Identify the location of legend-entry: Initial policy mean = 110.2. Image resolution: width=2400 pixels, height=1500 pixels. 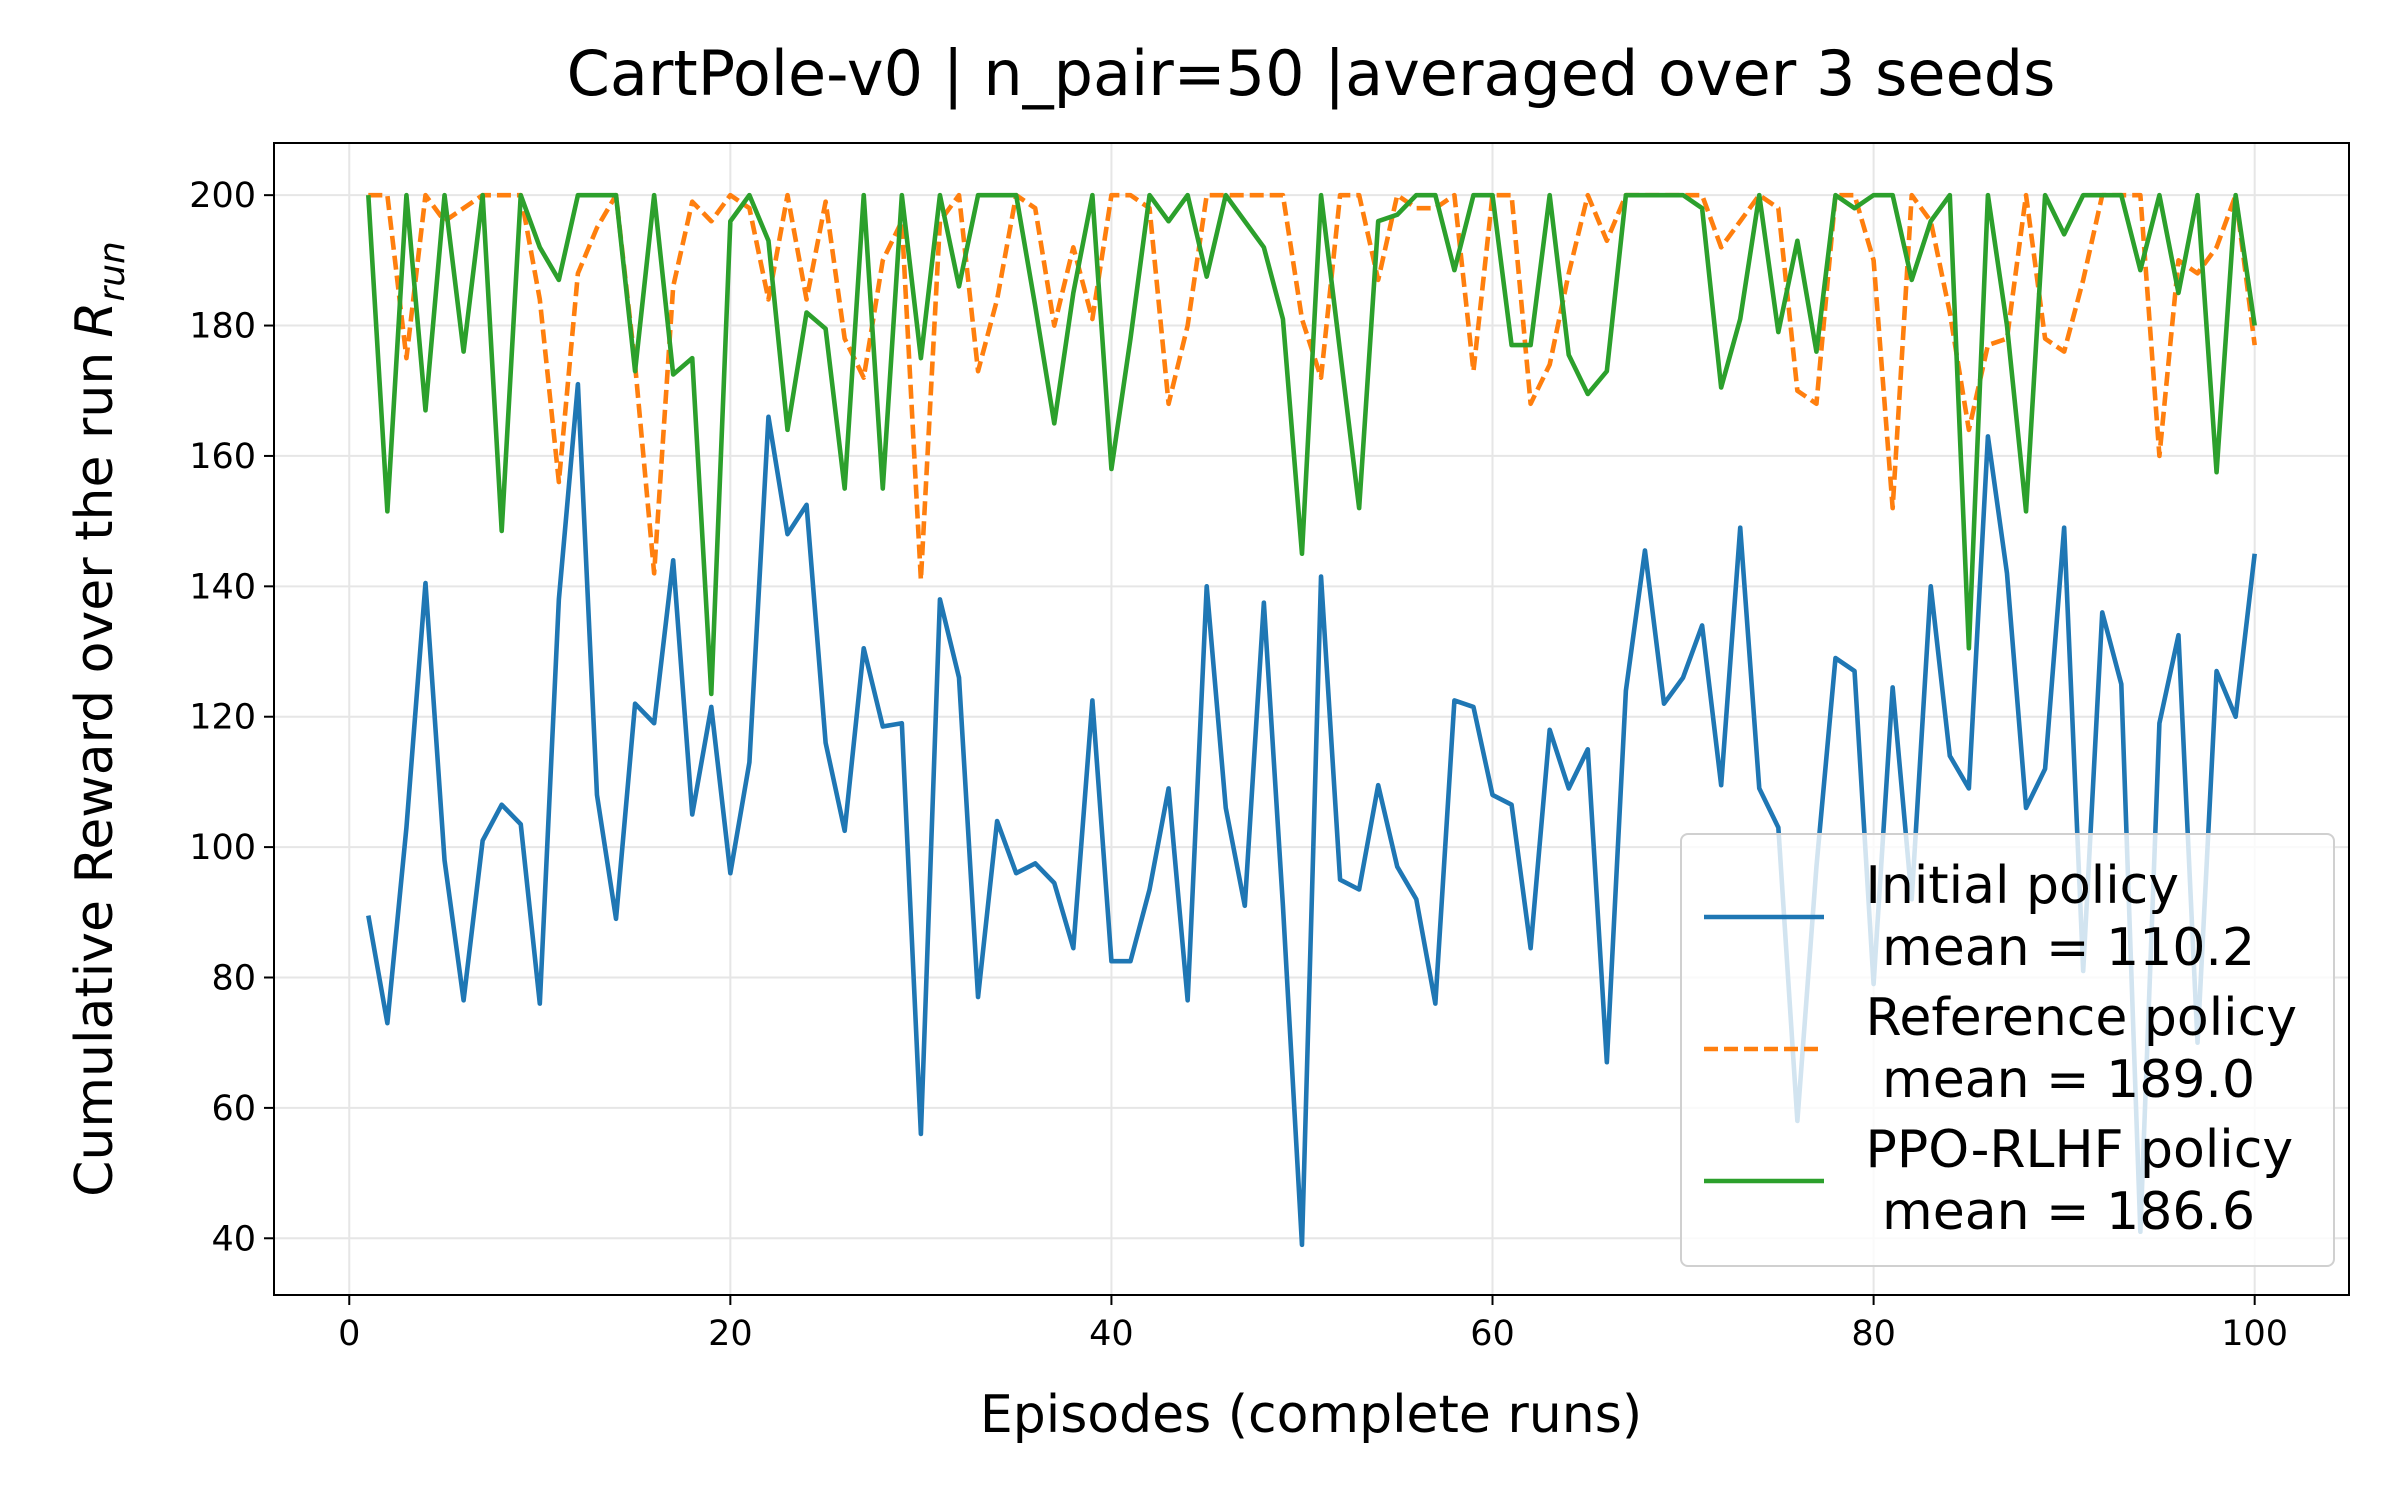
(1999, 917).